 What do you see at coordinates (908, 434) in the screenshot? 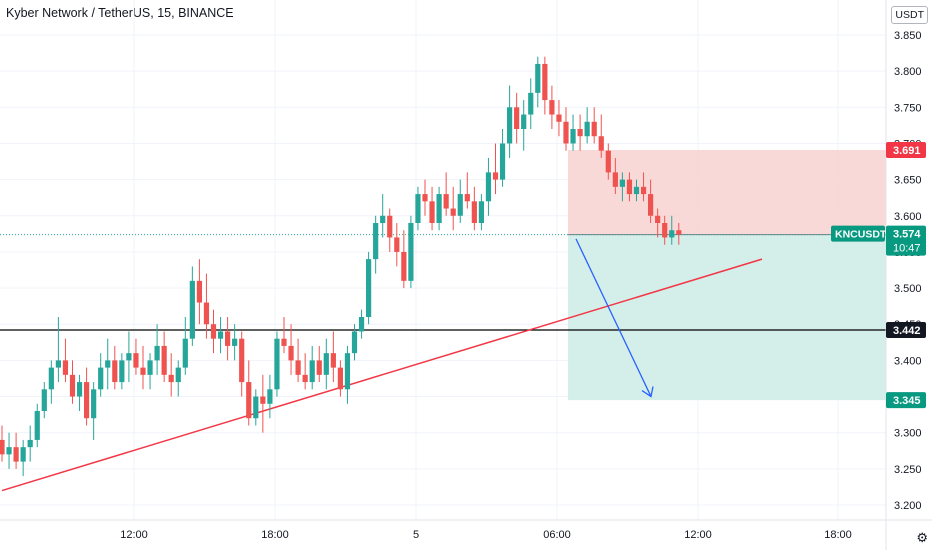
I see `y-tick-label: 3.300` at bounding box center [908, 434].